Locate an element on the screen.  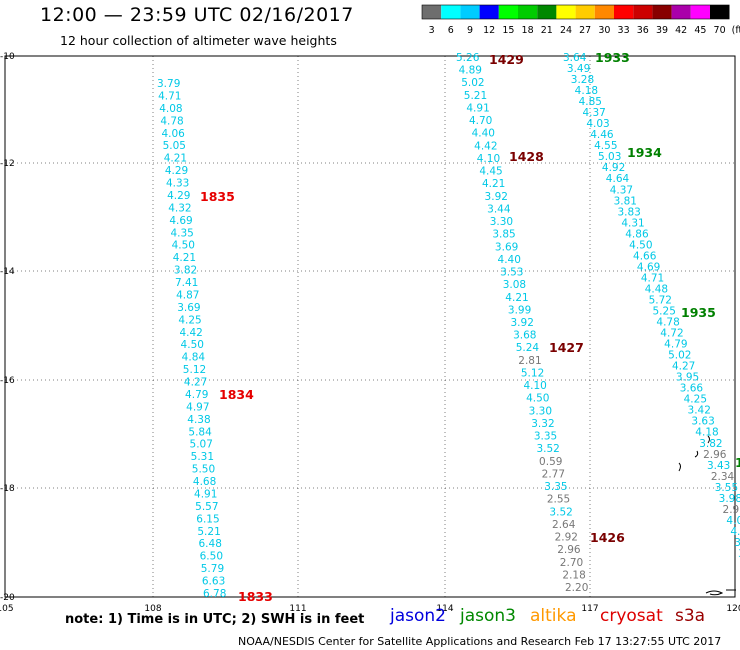
wave-height-value: 4.55 is located at coordinates (605, 146).